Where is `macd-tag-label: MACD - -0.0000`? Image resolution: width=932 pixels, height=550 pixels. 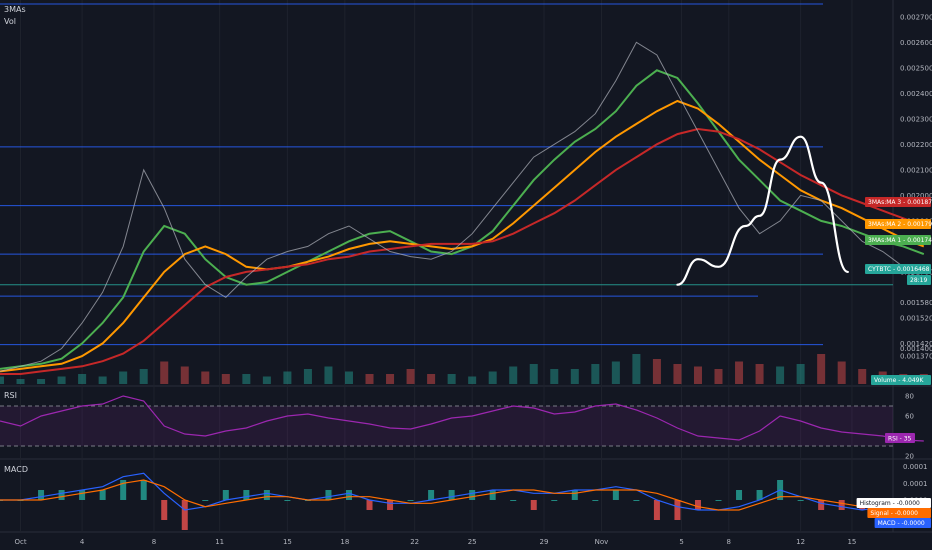 macd-tag-label: MACD - -0.0000 is located at coordinates (901, 523).